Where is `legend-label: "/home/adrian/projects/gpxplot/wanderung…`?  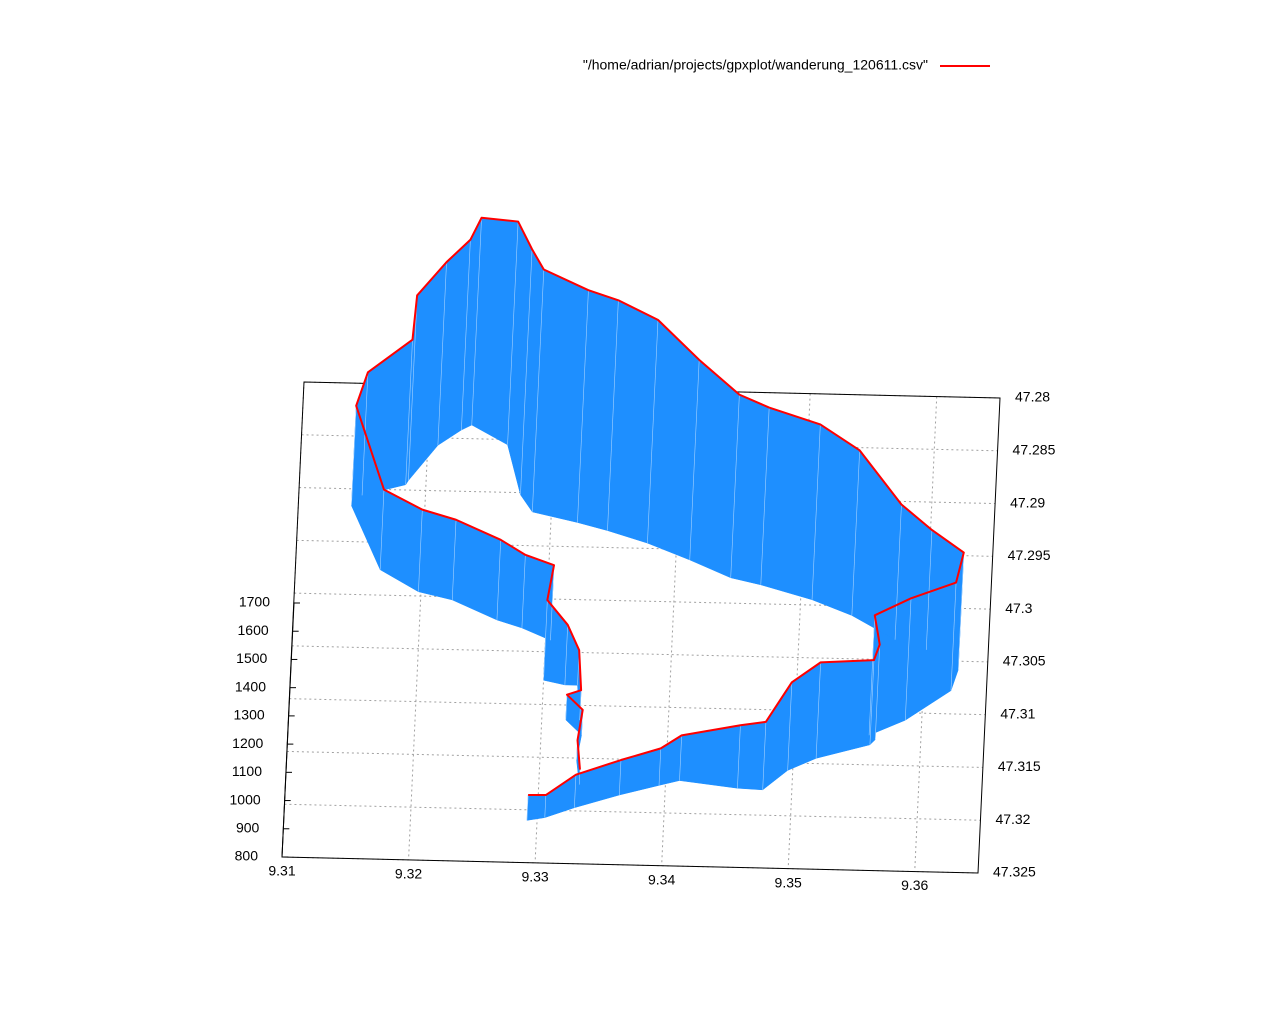 legend-label: "/home/adrian/projects/gpxplot/wanderung… is located at coordinates (755, 65).